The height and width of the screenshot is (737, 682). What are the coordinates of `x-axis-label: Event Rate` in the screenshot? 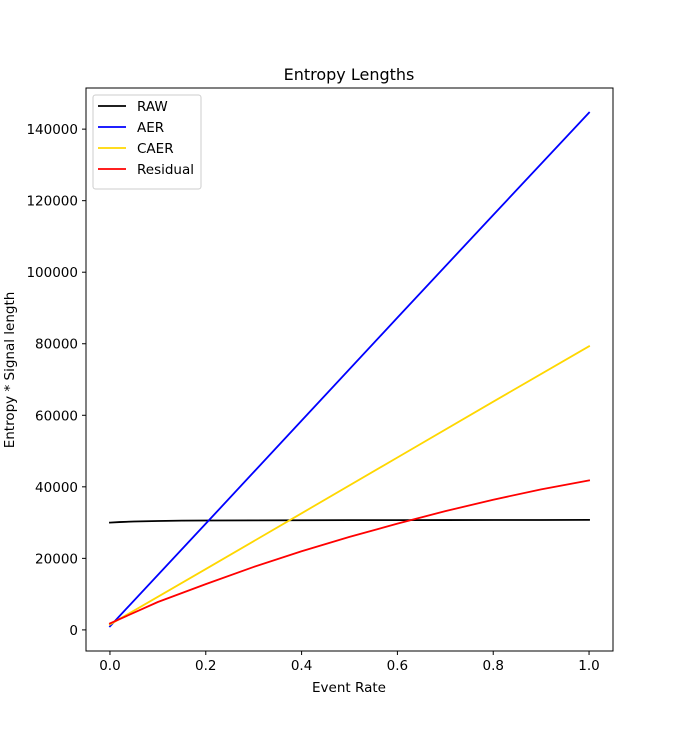 It's located at (349, 688).